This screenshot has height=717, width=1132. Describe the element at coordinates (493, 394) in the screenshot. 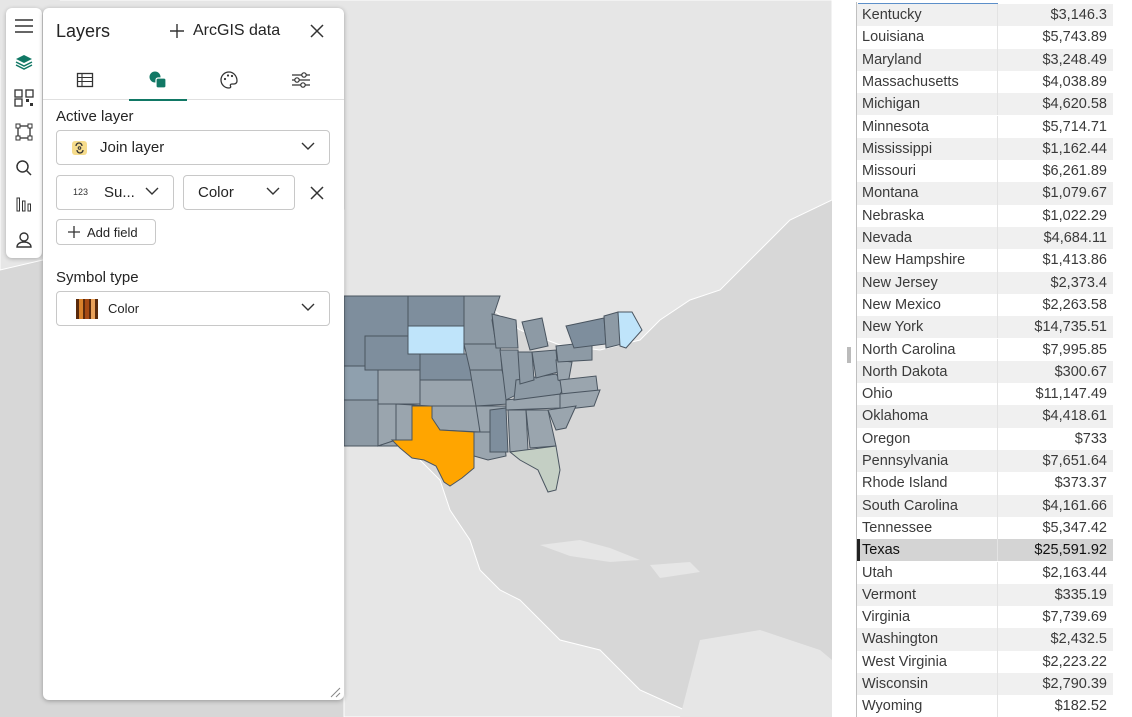

I see `us-states-layer` at that location.